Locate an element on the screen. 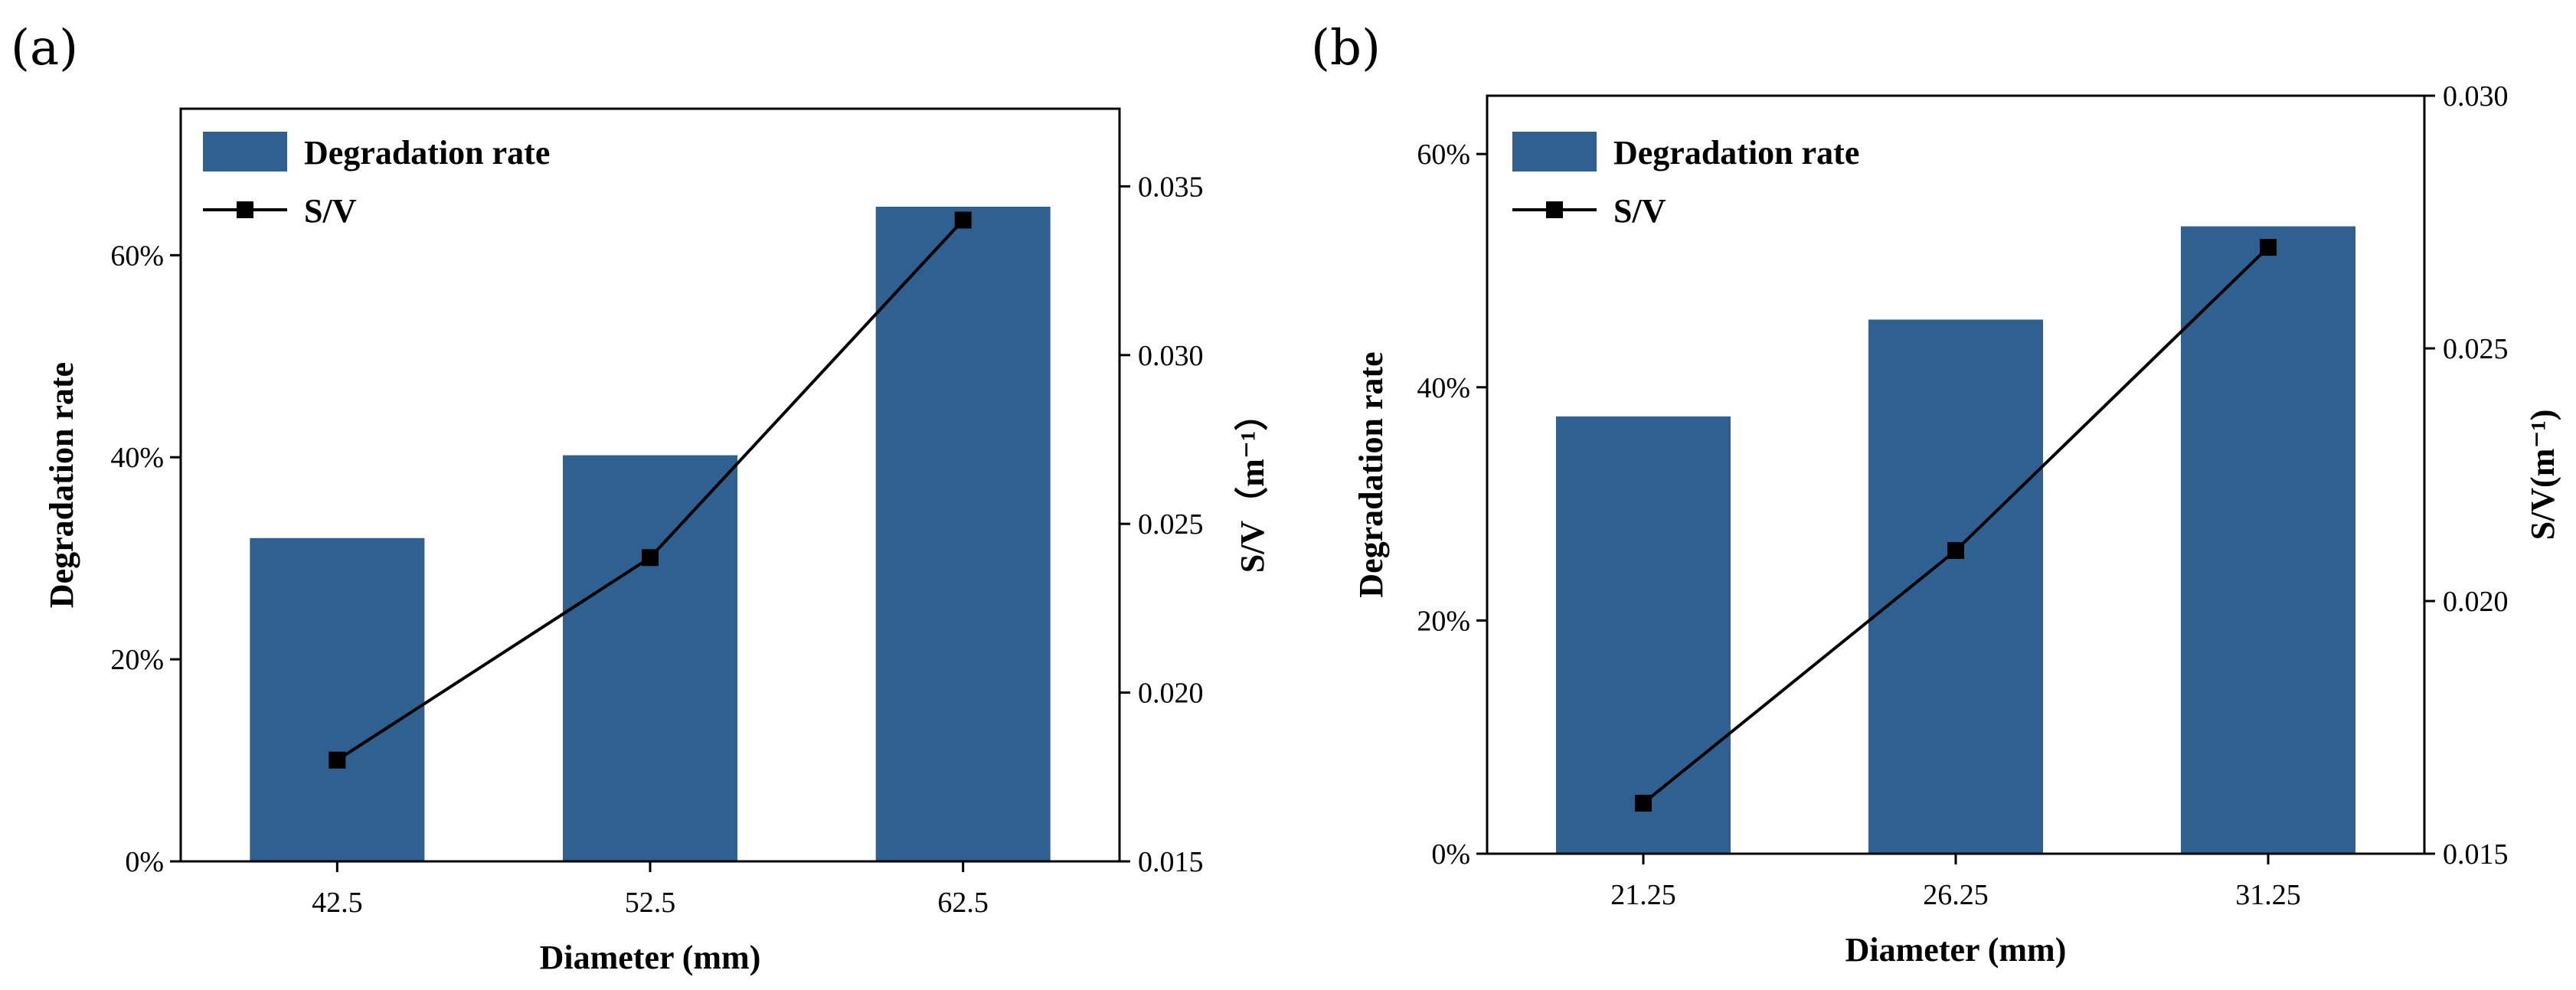  x-tick-label: 21.25 is located at coordinates (1643, 895).